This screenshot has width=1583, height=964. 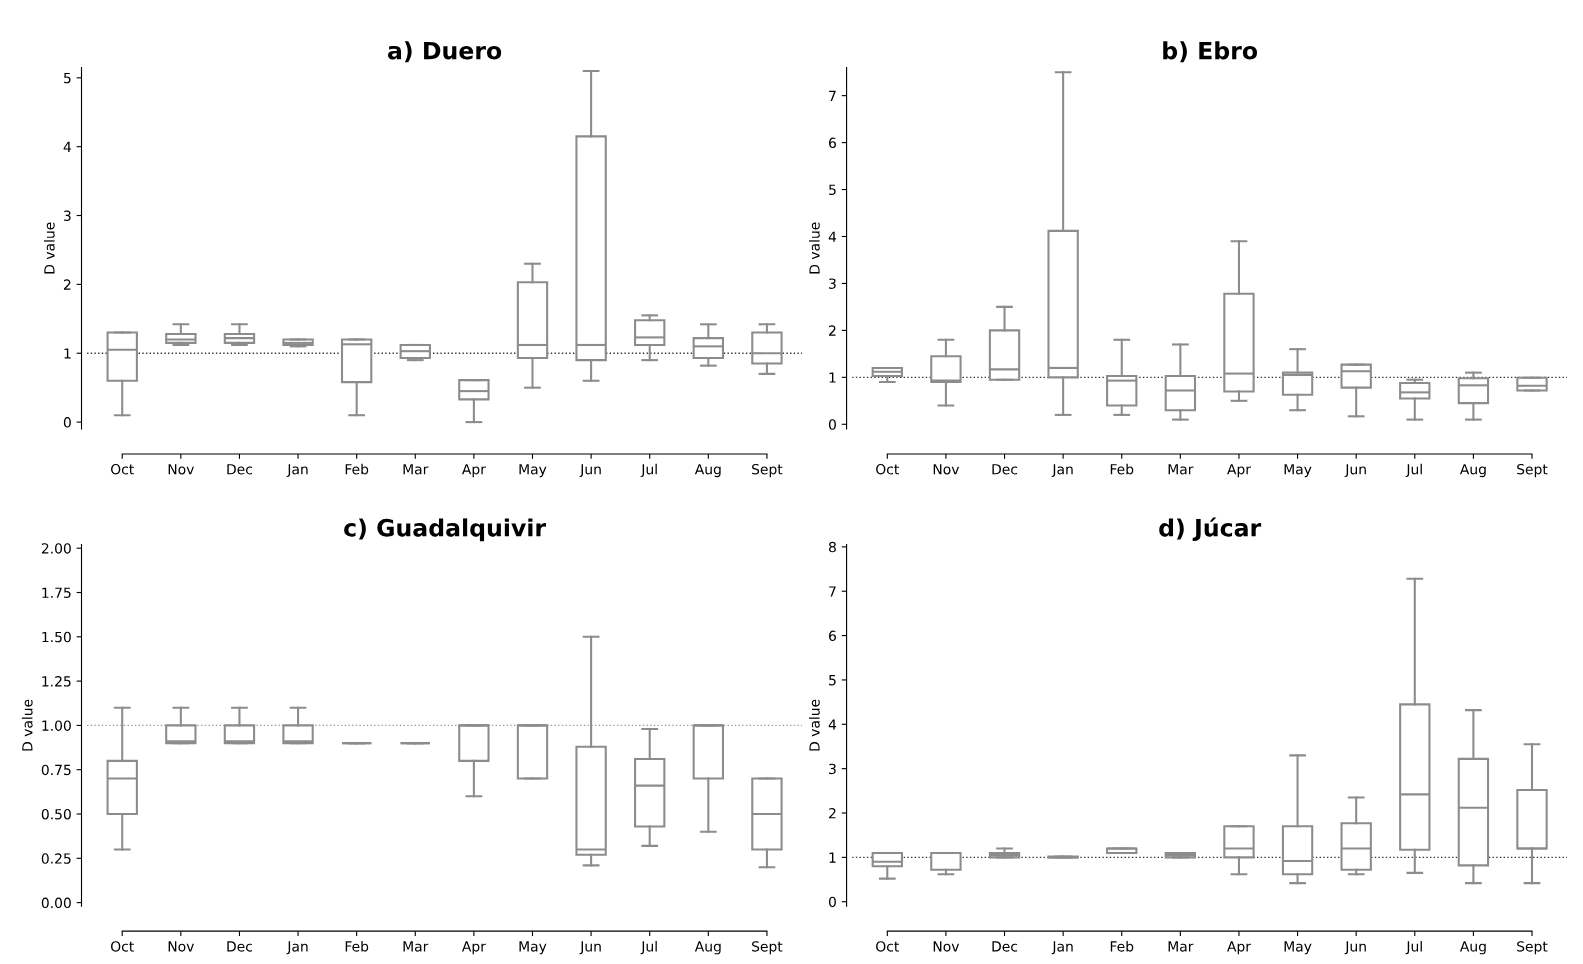 I want to click on y-tick-label: 1.00, so click(x=56, y=725).